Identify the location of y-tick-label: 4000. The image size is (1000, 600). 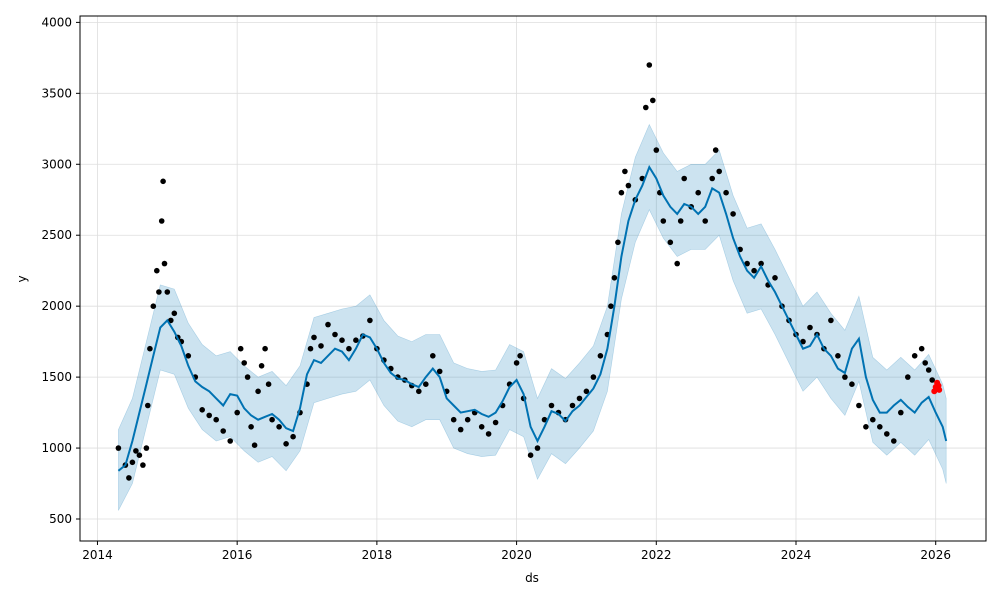
(56, 22).